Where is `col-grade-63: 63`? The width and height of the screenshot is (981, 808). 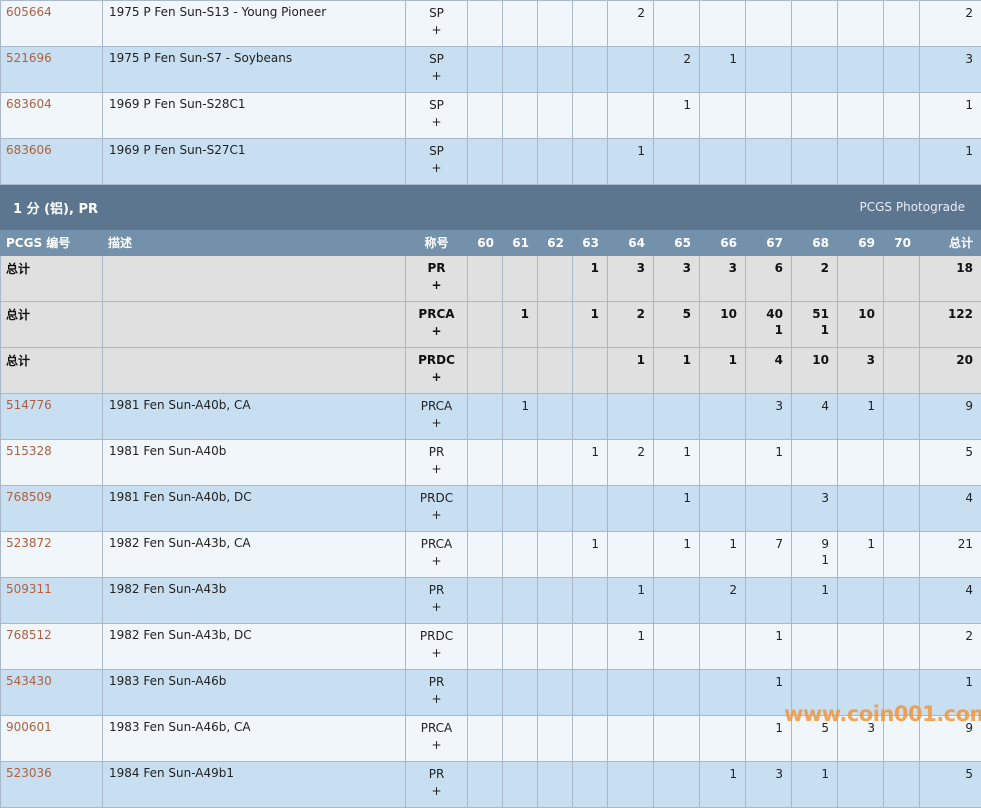
col-grade-63: 63 is located at coordinates (590, 243).